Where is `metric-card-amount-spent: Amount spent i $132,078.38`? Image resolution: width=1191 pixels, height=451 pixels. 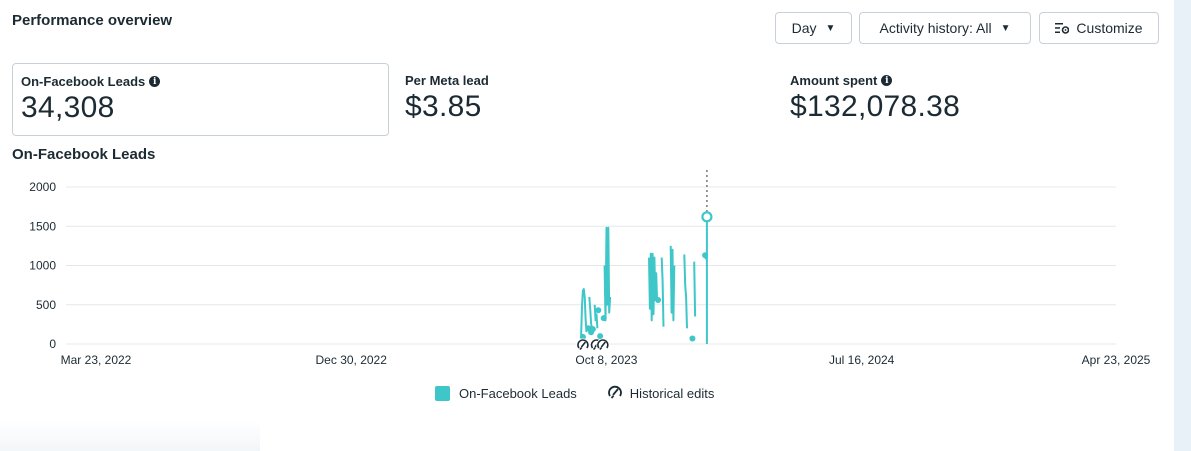 metric-card-amount-spent: Amount spent i $132,078.38 is located at coordinates (875, 98).